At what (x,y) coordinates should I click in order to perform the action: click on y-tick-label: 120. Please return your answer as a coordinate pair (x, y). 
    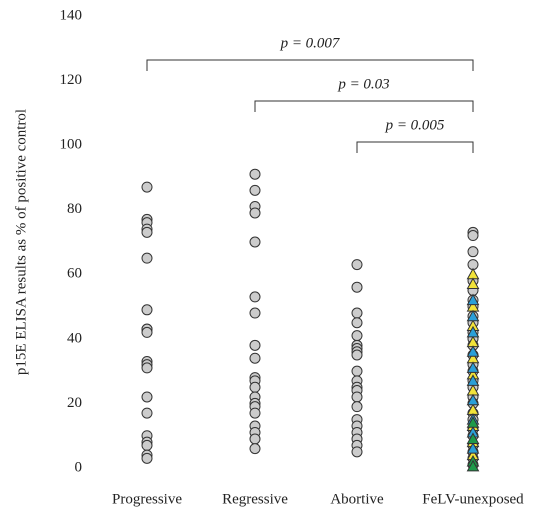
    Looking at the image, I should click on (71, 80).